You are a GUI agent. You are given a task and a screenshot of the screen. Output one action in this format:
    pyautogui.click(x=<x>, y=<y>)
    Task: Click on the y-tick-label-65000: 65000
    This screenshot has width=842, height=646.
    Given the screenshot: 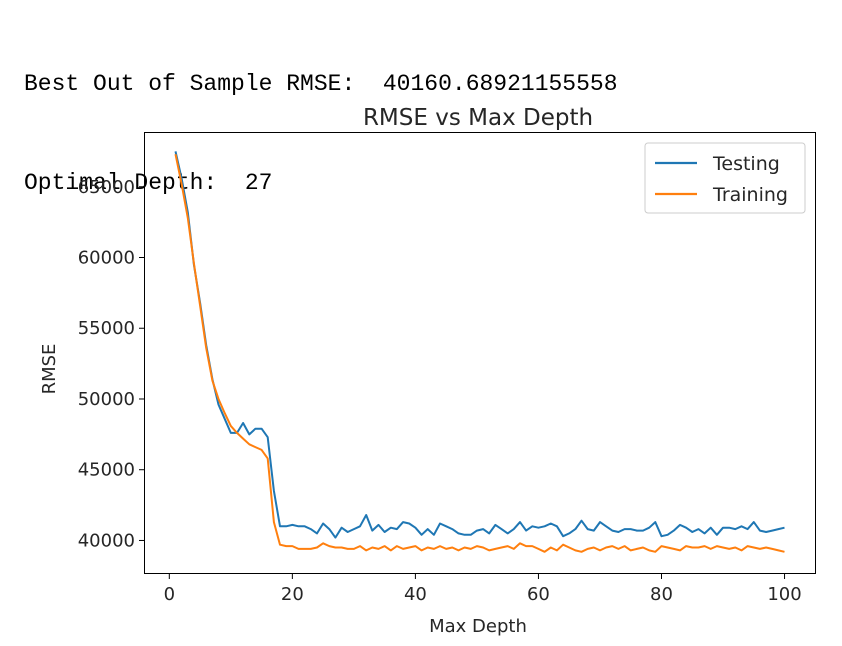 What is the action you would take?
    pyautogui.click(x=106, y=187)
    